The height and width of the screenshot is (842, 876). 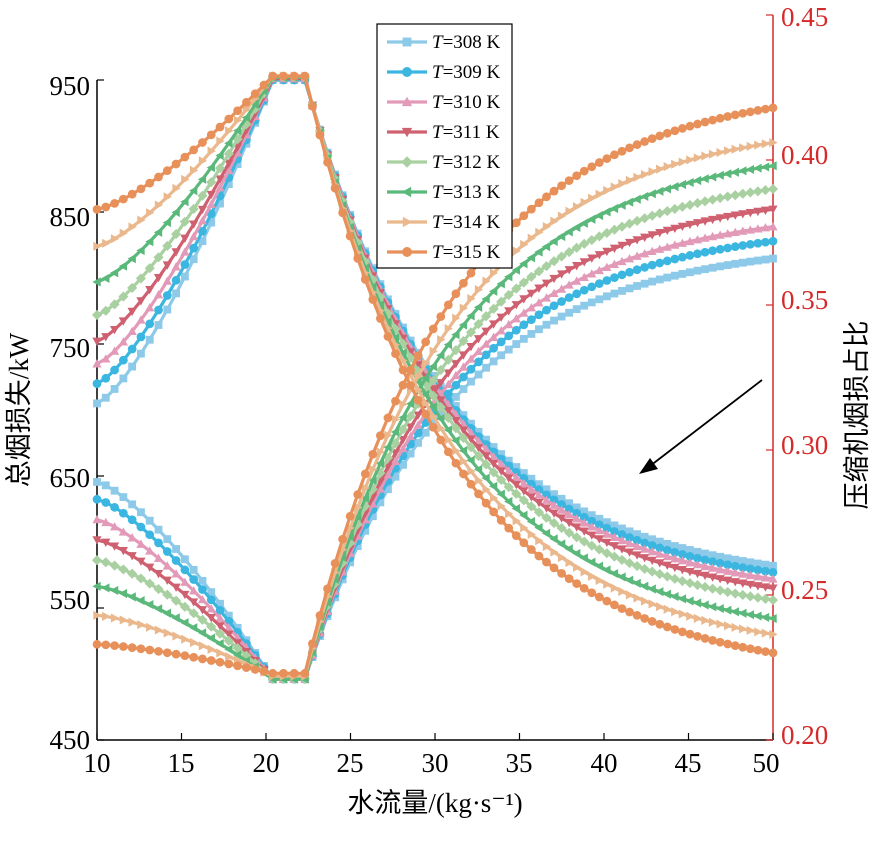 What do you see at coordinates (434, 803) in the screenshot?
I see `x-axis-title: 水流量/(kg·s⁻¹)` at bounding box center [434, 803].